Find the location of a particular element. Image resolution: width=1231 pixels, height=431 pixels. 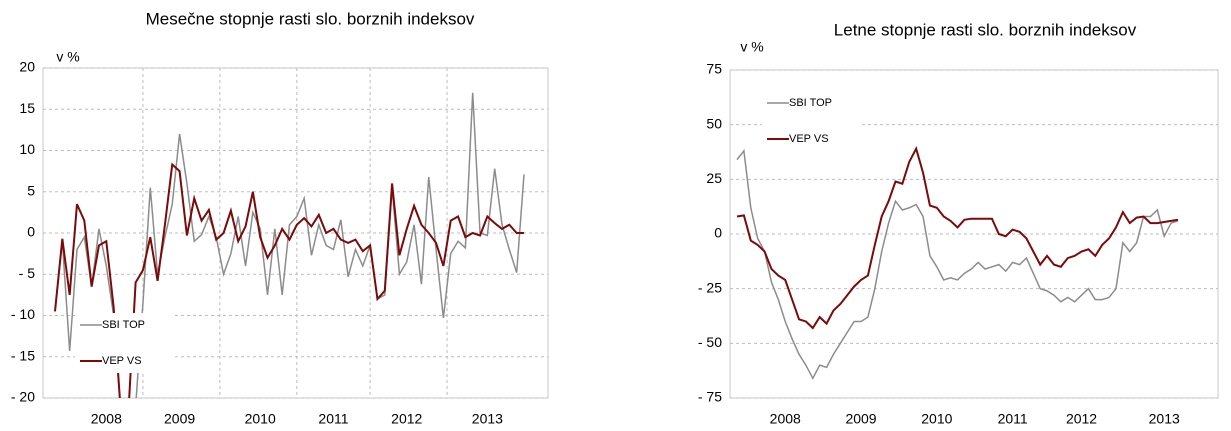

y-tick-label: 15 is located at coordinates (27, 108).